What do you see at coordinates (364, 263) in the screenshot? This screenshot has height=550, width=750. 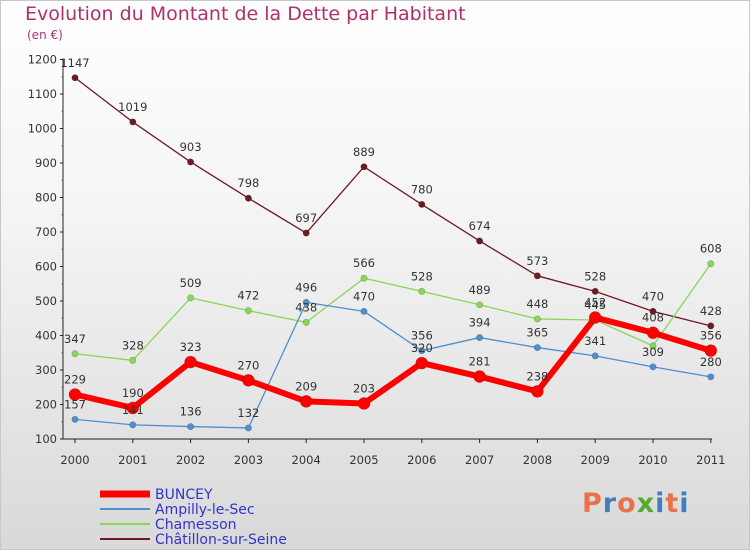 I see `data-label: 566` at bounding box center [364, 263].